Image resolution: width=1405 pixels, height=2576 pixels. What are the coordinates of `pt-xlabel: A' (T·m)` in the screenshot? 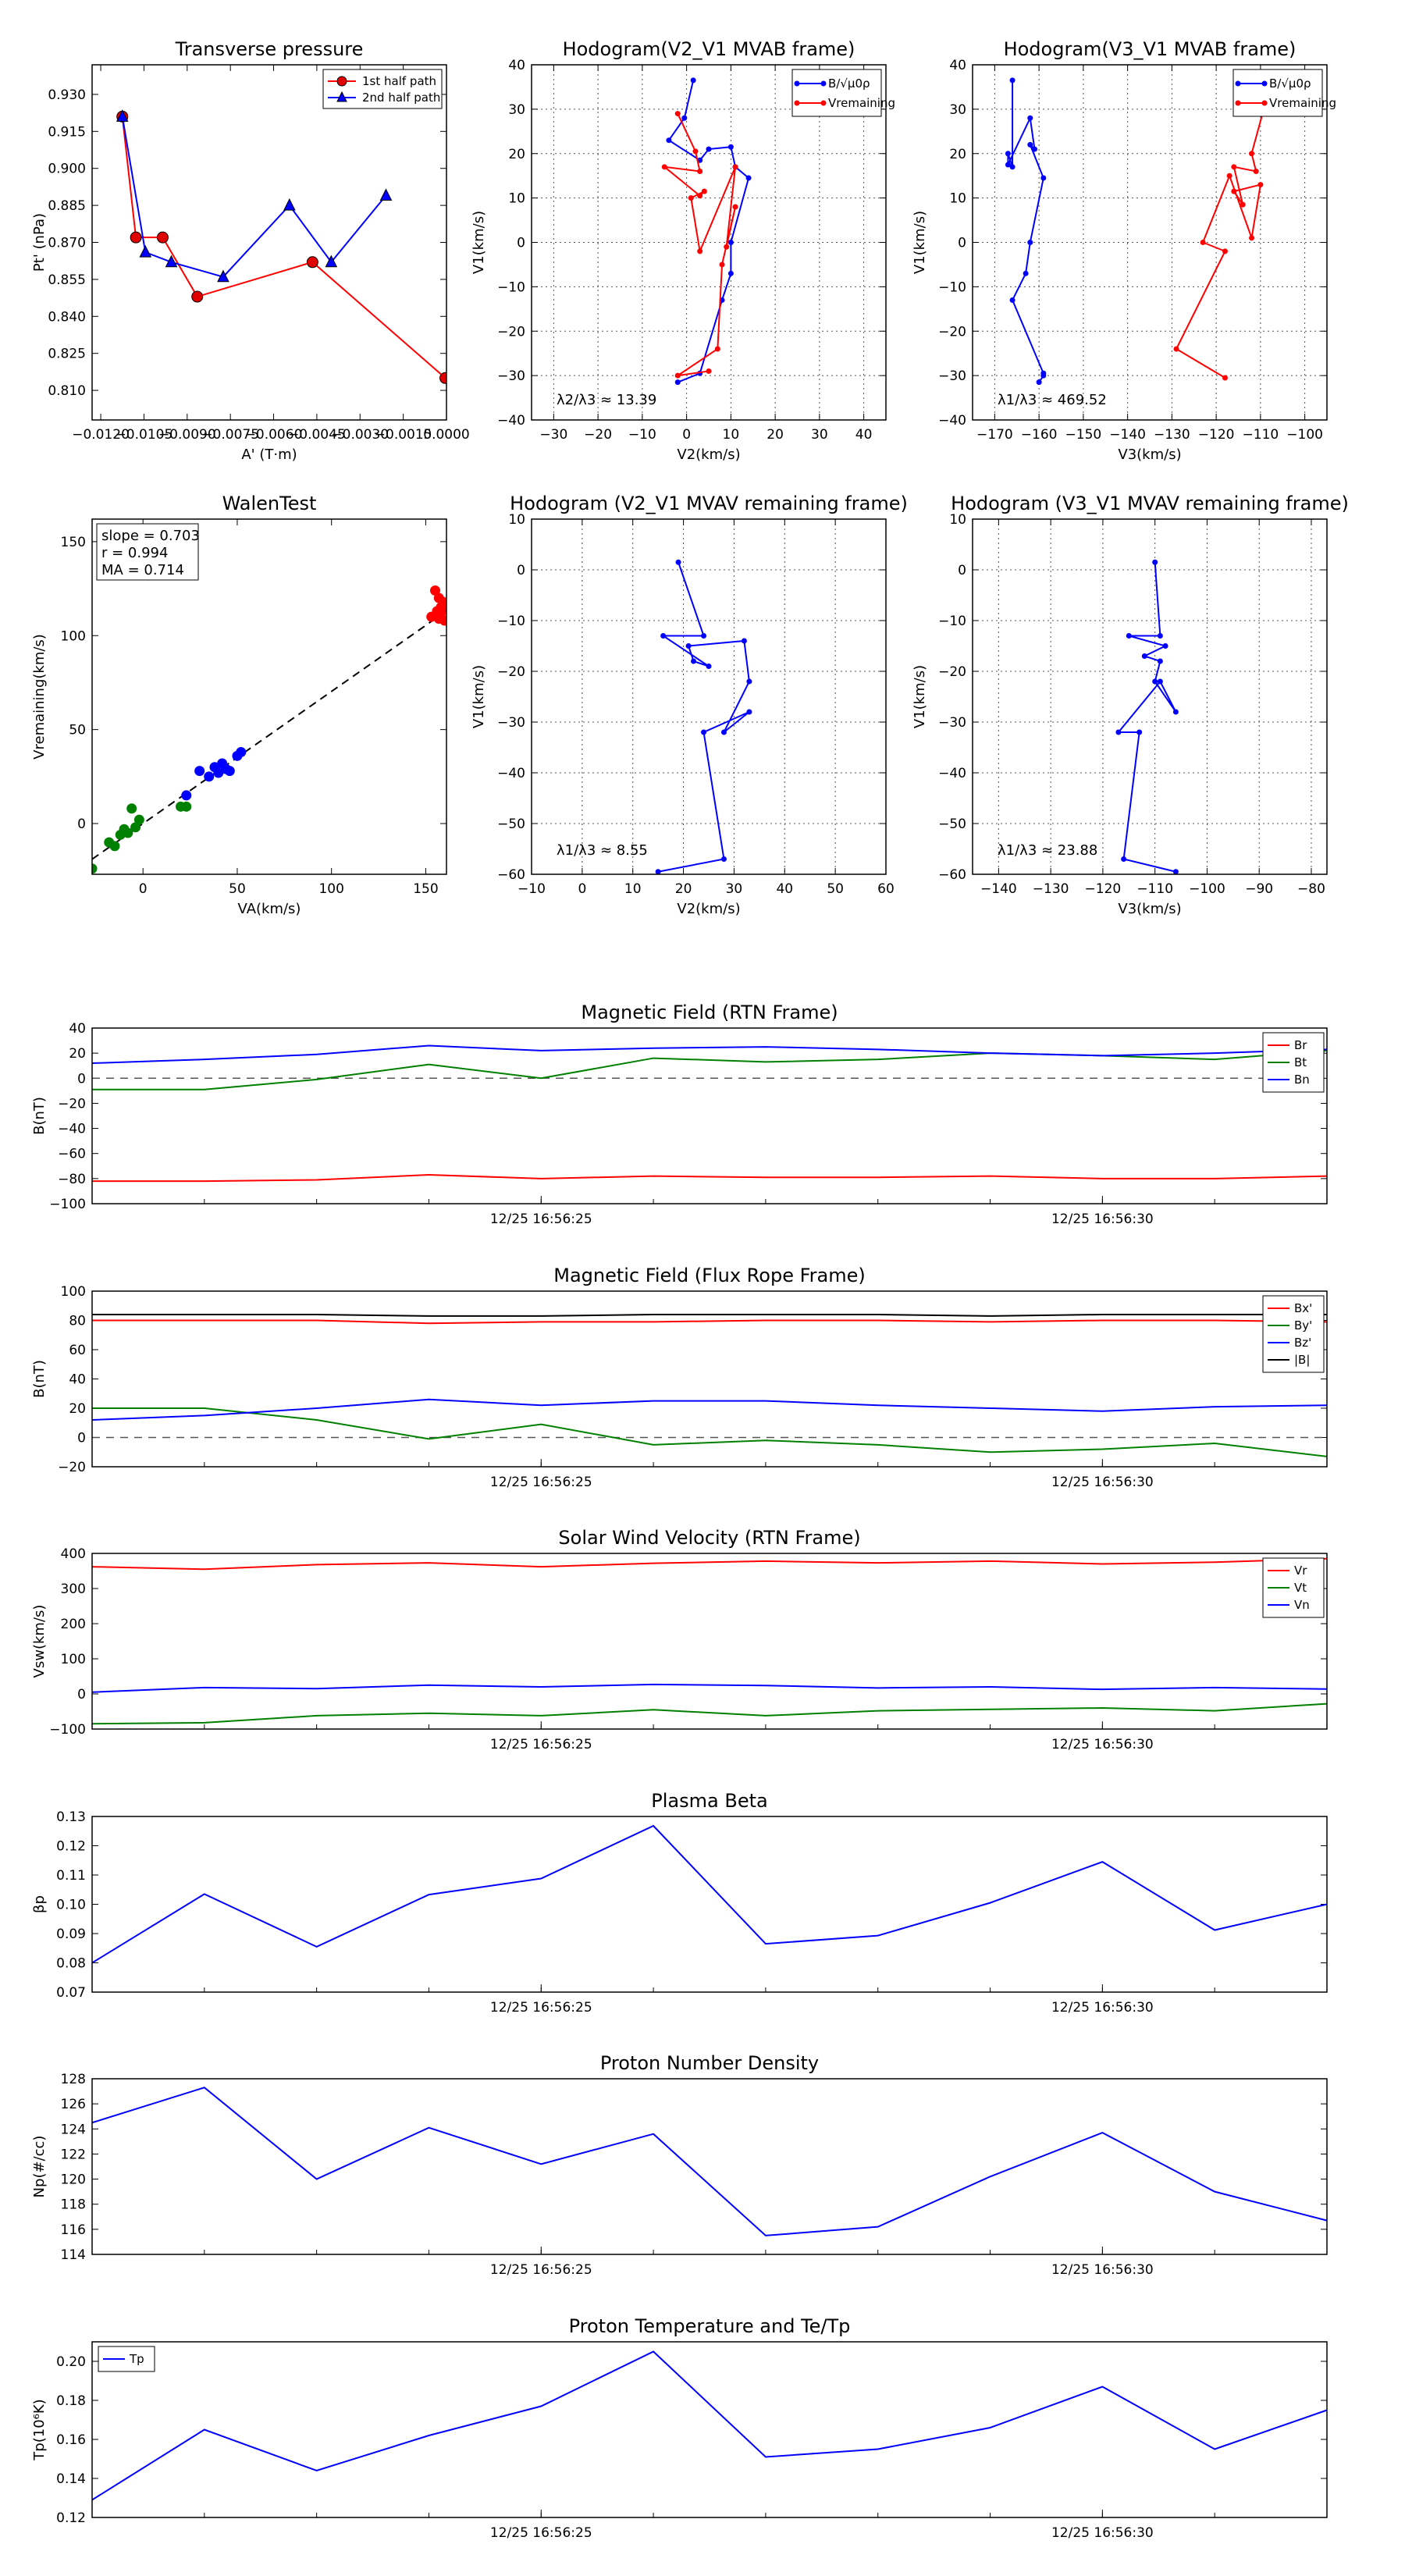 It's located at (269, 455).